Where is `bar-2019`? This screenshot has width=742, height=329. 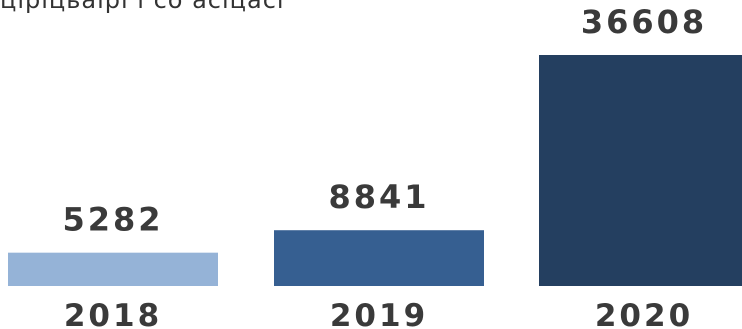 bar-2019 is located at coordinates (379, 258).